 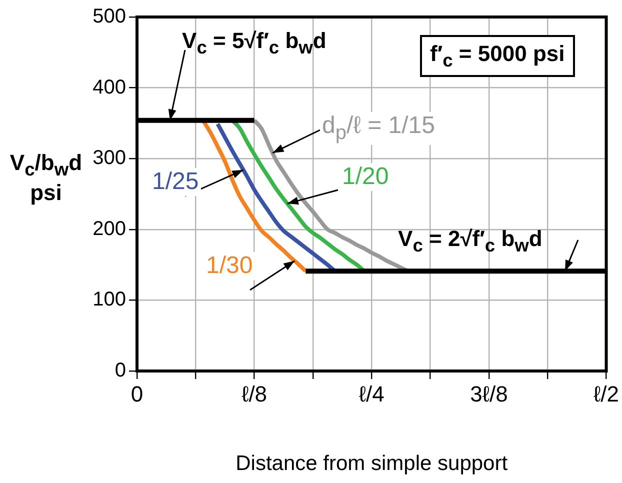 I want to click on series-label: 1/30, so click(x=229, y=266).